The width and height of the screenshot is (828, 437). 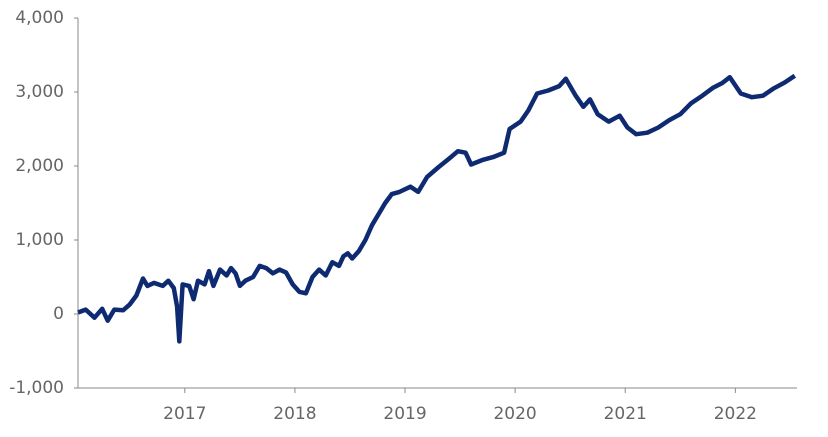 What do you see at coordinates (294, 414) in the screenshot?
I see `x-tick-label: 2018` at bounding box center [294, 414].